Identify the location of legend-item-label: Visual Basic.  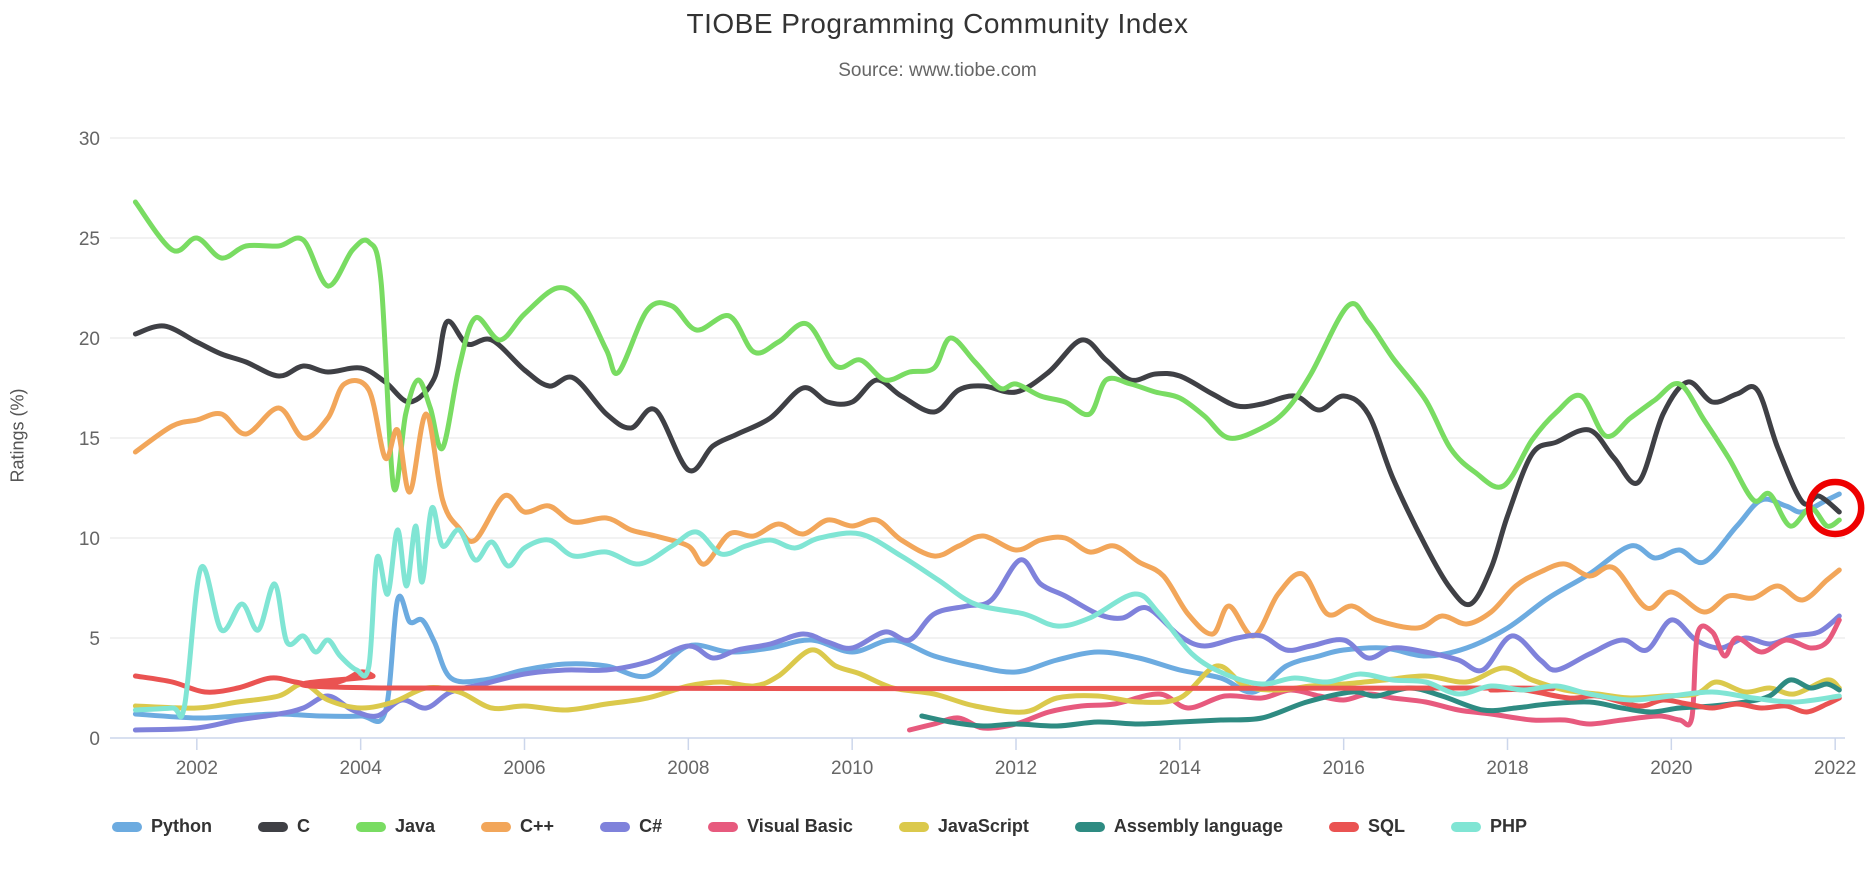
(800, 826).